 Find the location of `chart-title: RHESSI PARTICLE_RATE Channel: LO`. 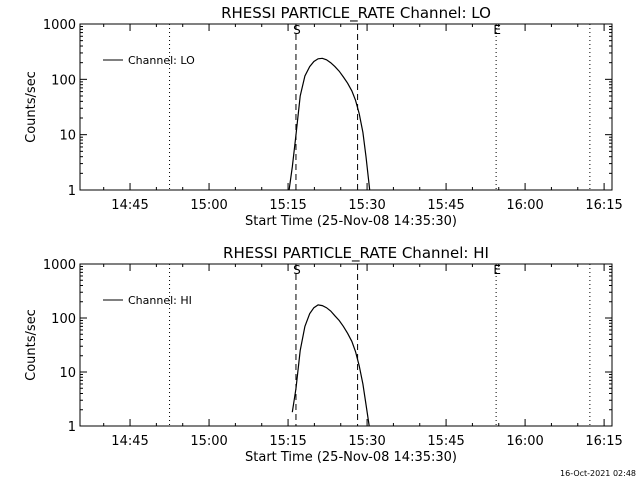

chart-title: RHESSI PARTICLE_RATE Channel: LO is located at coordinates (356, 13).